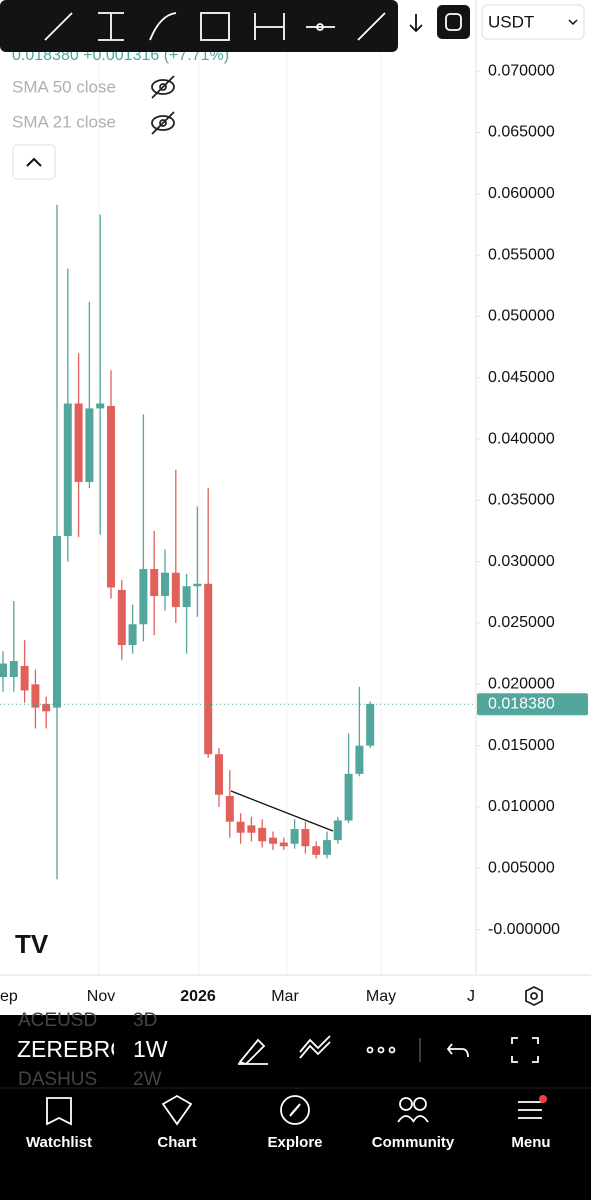 This screenshot has width=591, height=1200. What do you see at coordinates (521, 132) in the screenshot?
I see `y-tick-label: 0.065000` at bounding box center [521, 132].